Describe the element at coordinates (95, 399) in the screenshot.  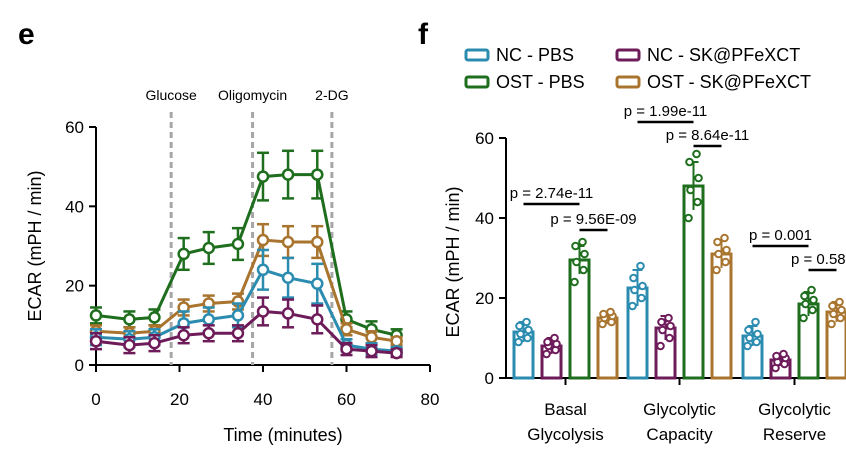
I see `x-tick-label: 0` at that location.